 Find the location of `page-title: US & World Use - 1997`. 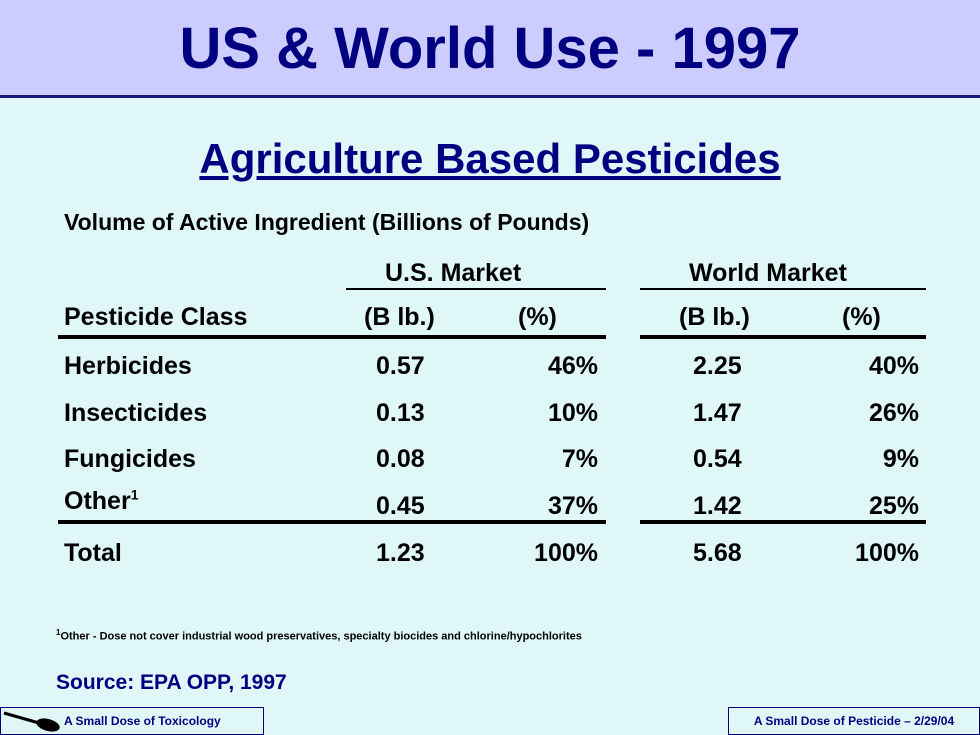

page-title: US & World Use - 1997 is located at coordinates (490, 48).